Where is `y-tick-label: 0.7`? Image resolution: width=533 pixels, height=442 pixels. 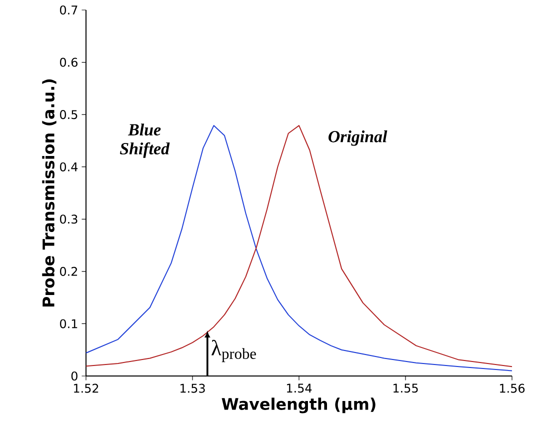
y-tick-label: 0.7 is located at coordinates (69, 10).